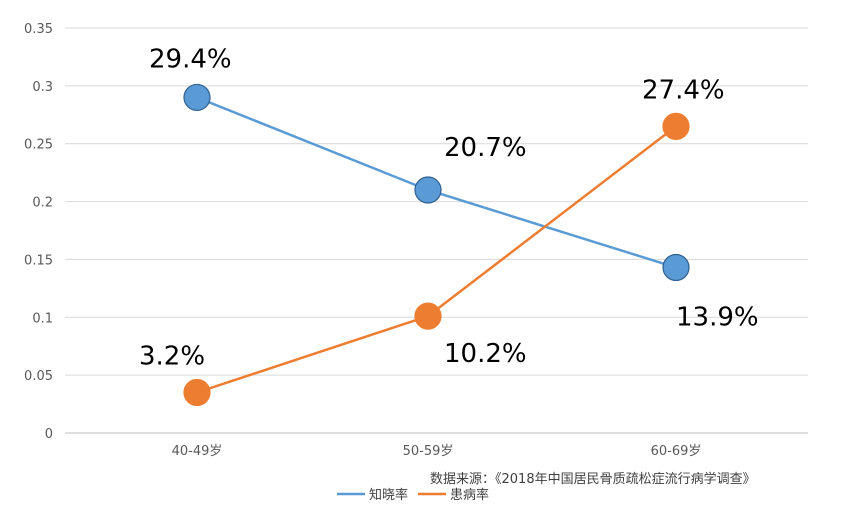  I want to click on data-label: 10.2%, so click(485, 354).